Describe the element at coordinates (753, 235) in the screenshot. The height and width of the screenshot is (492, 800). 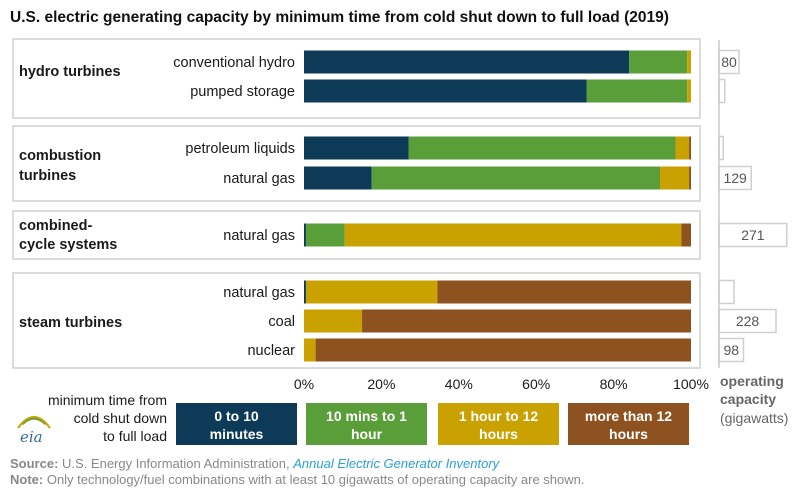
I see `capacity-label: 271` at that location.